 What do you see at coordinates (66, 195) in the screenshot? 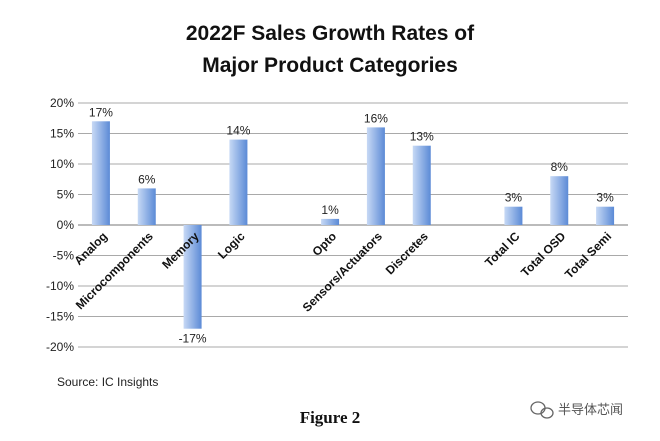
I see `y-tick-label: 5%` at bounding box center [66, 195].